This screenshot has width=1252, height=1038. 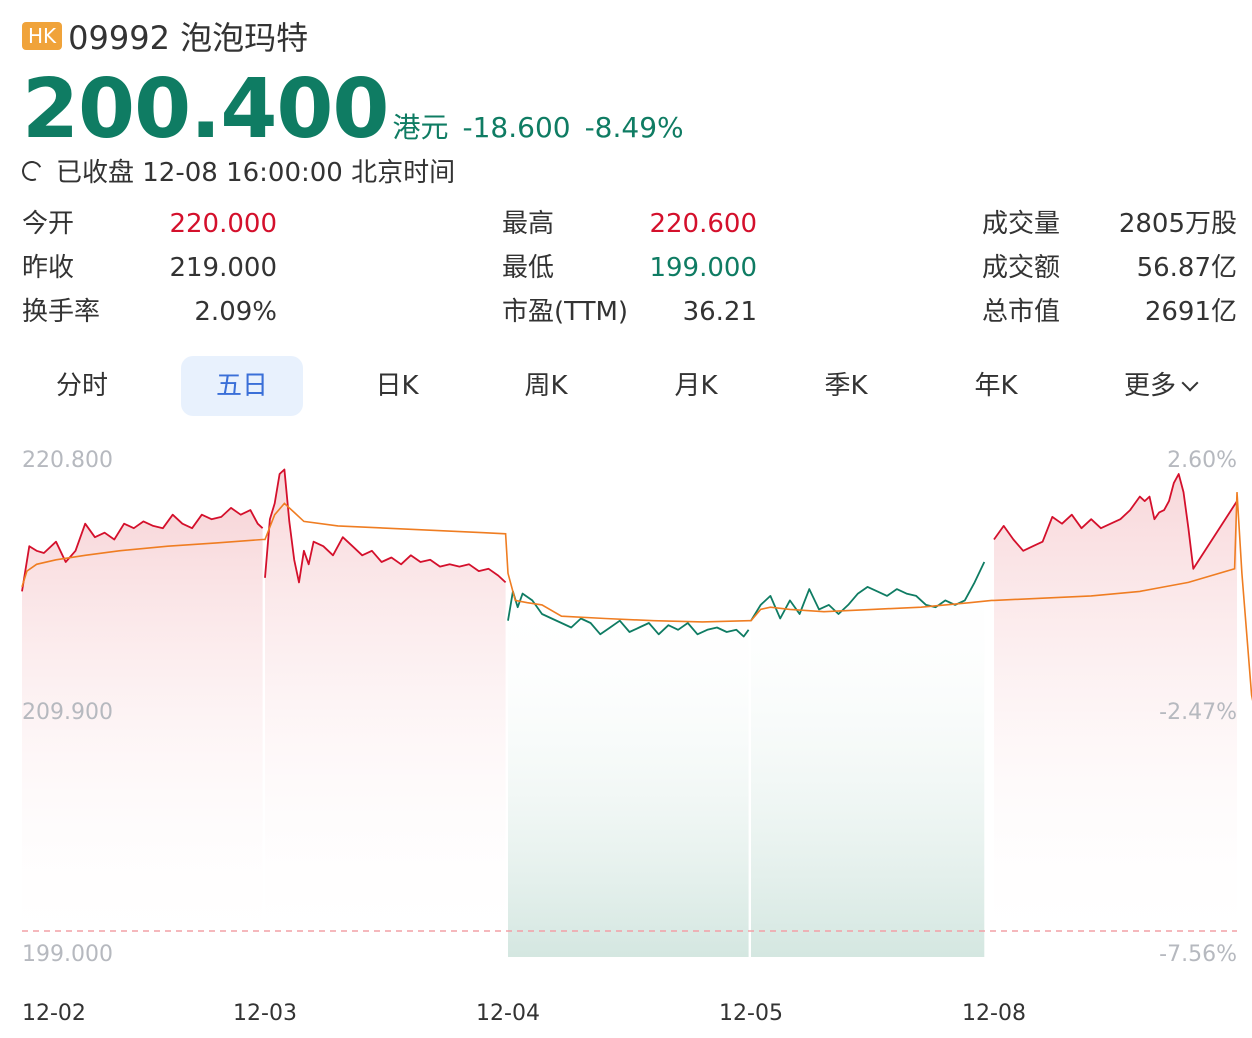 What do you see at coordinates (242, 386) in the screenshot?
I see `tab-five-day: 五日` at bounding box center [242, 386].